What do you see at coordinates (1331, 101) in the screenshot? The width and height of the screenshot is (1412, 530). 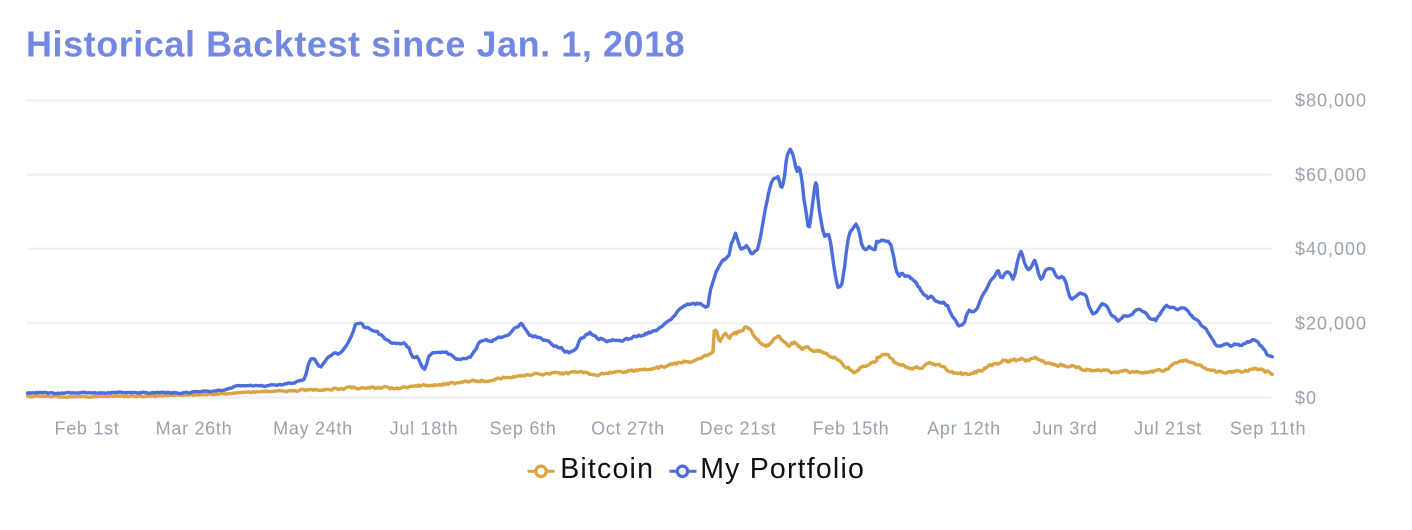 I see `svg-text: $80,000` at bounding box center [1331, 101].